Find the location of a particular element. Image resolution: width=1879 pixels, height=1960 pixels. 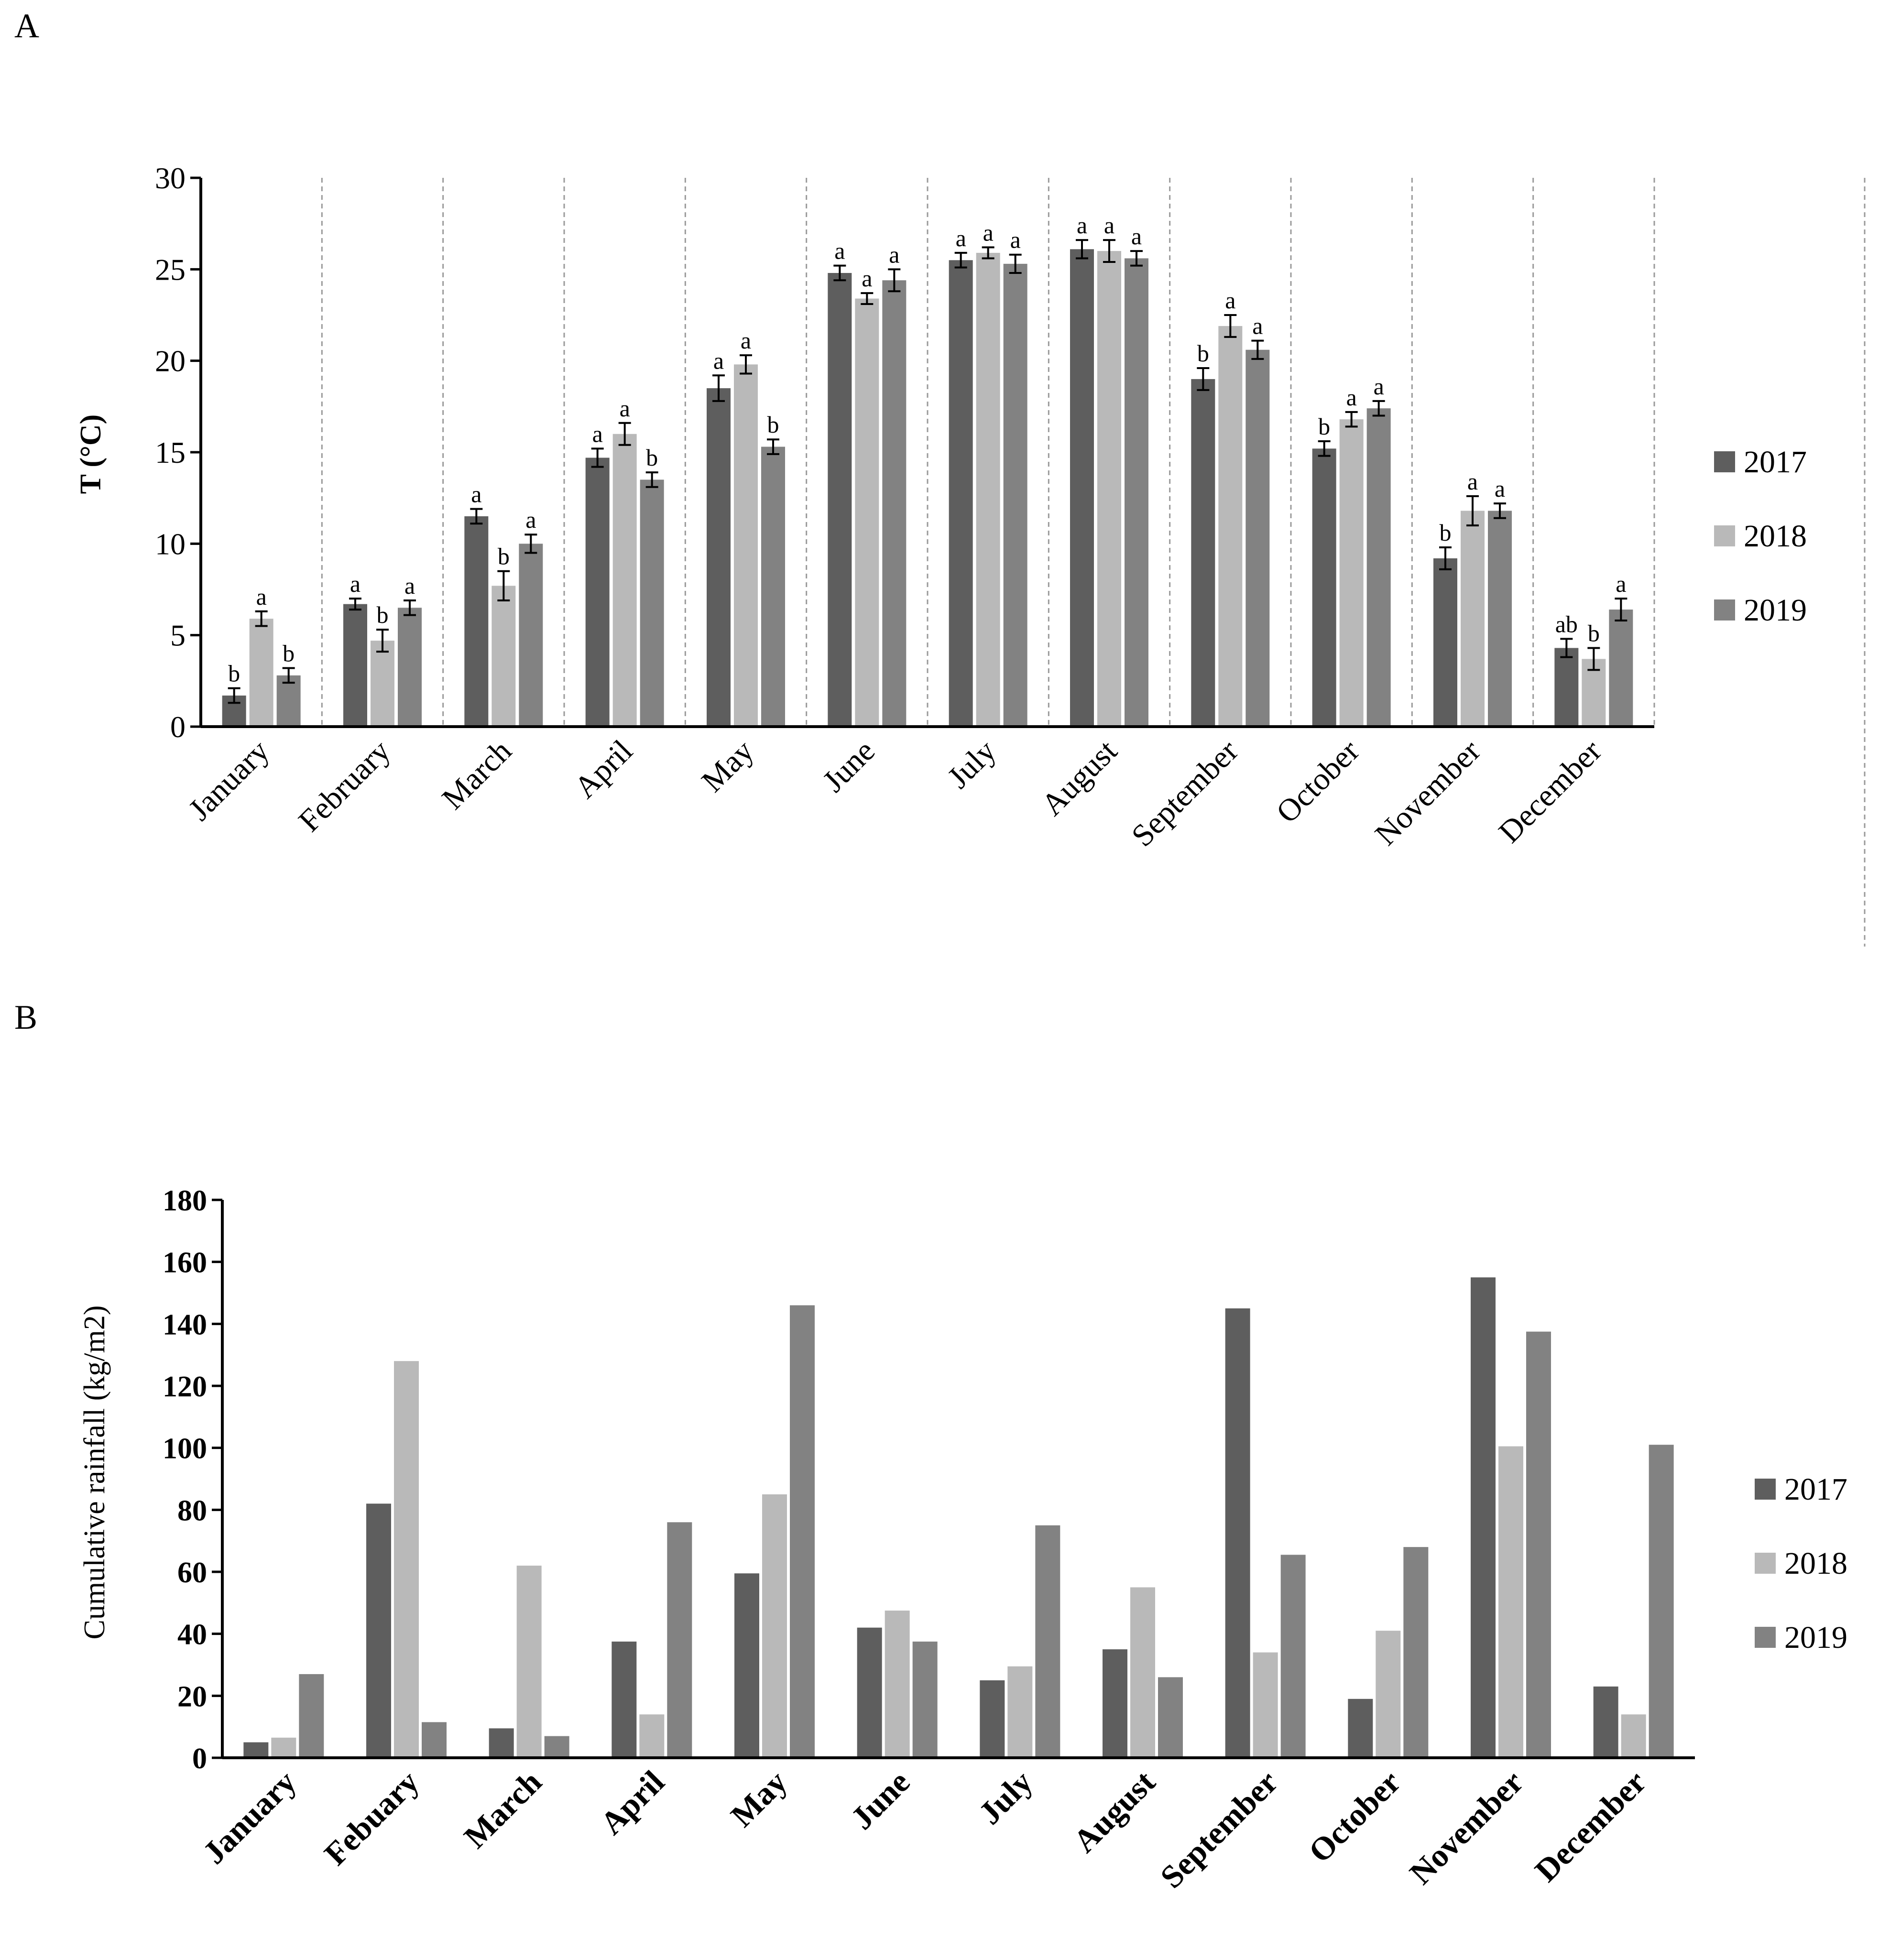

y-tick-label: 60 is located at coordinates (192, 1573).